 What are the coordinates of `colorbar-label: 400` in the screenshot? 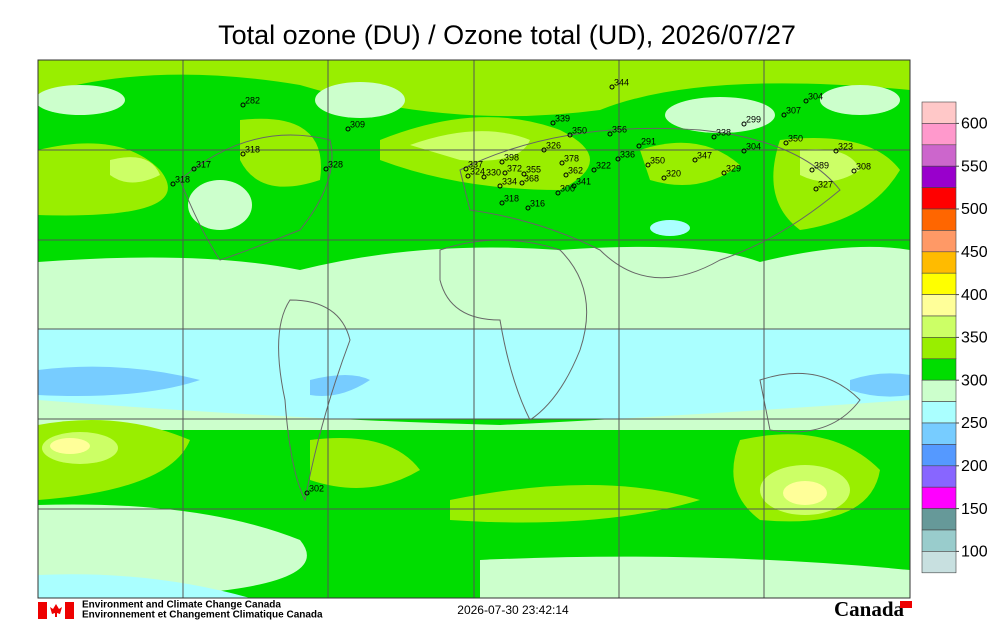 It's located at (974, 295).